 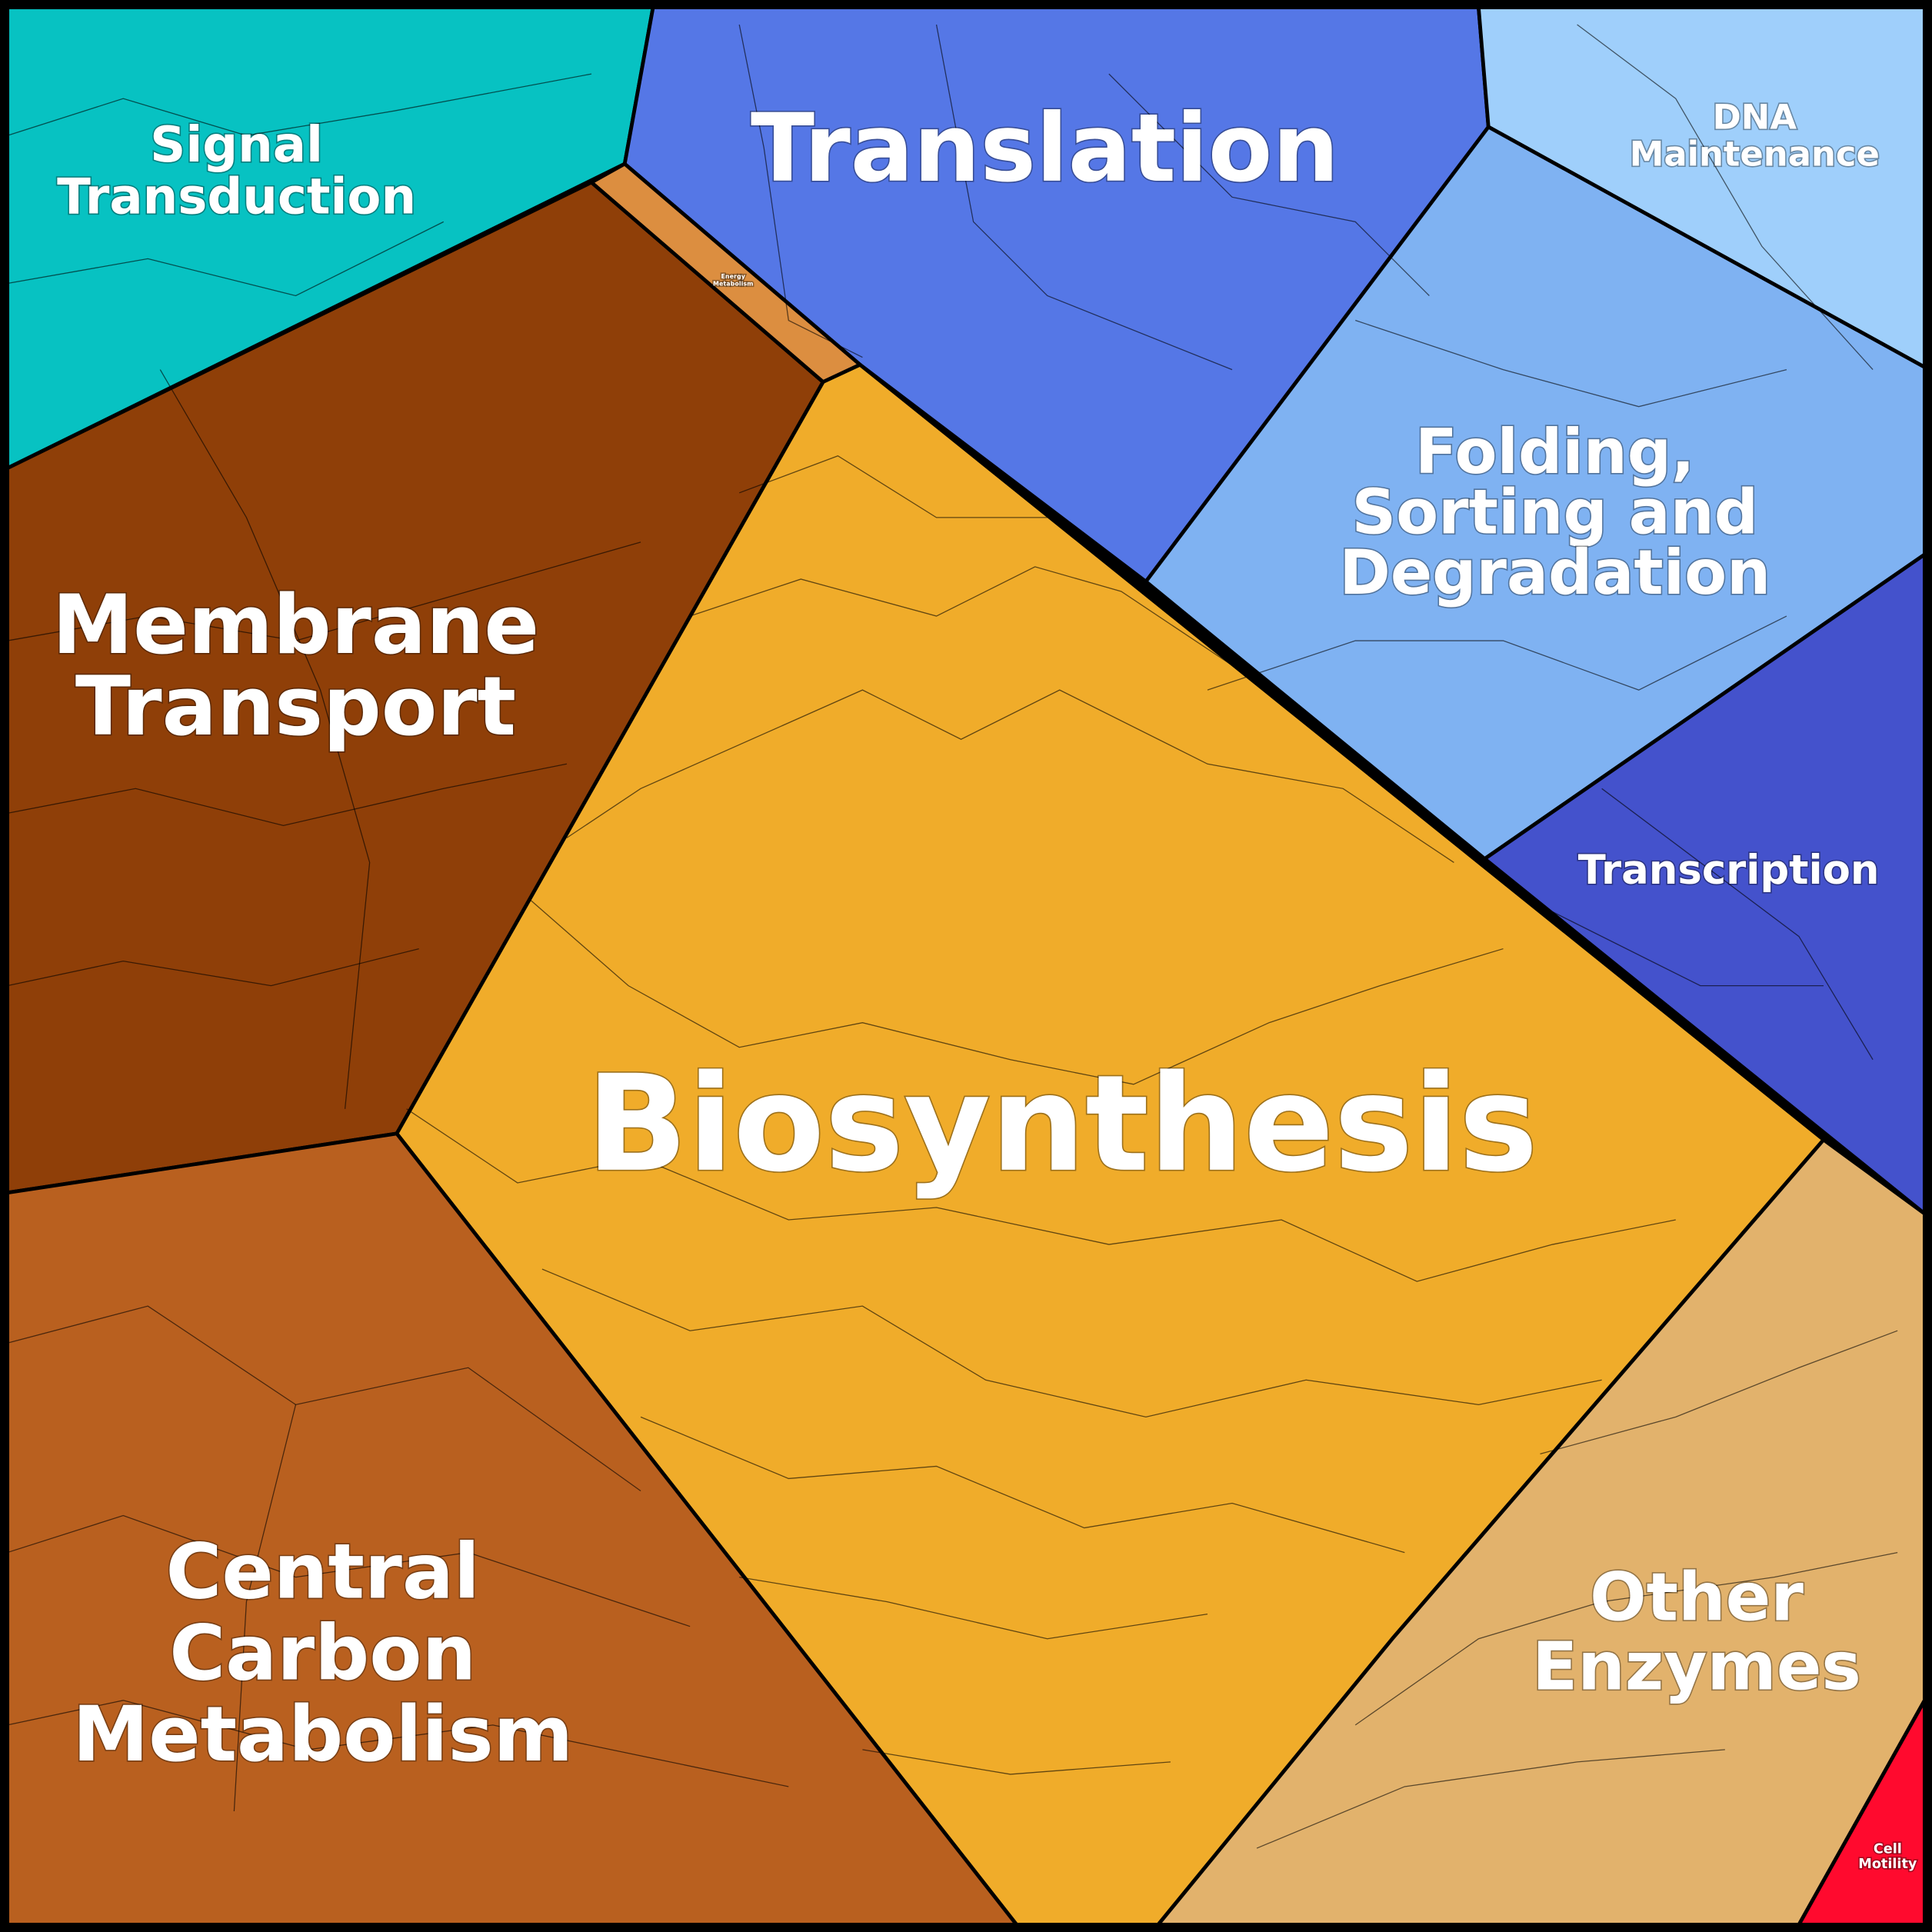 I want to click on label-line: Carbon, so click(x=322, y=1654).